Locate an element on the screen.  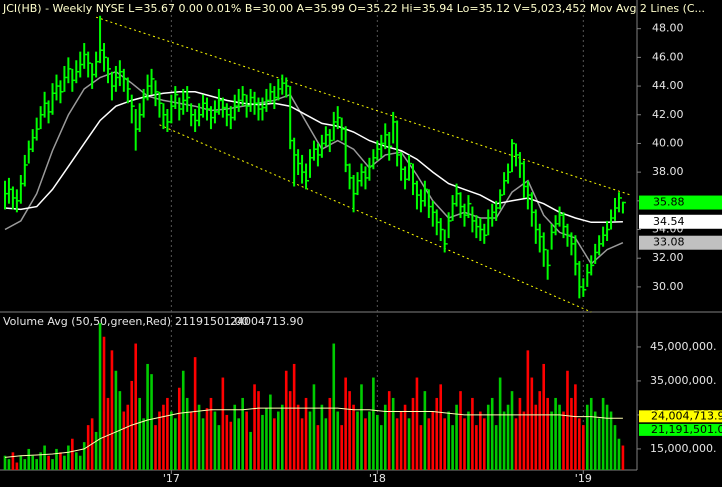
volume-tag-label: 21,191,501.00 is located at coordinates (686, 429).